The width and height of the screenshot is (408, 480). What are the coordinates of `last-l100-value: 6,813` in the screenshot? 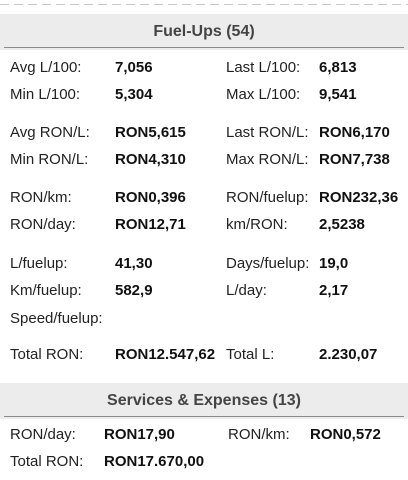 It's located at (338, 67).